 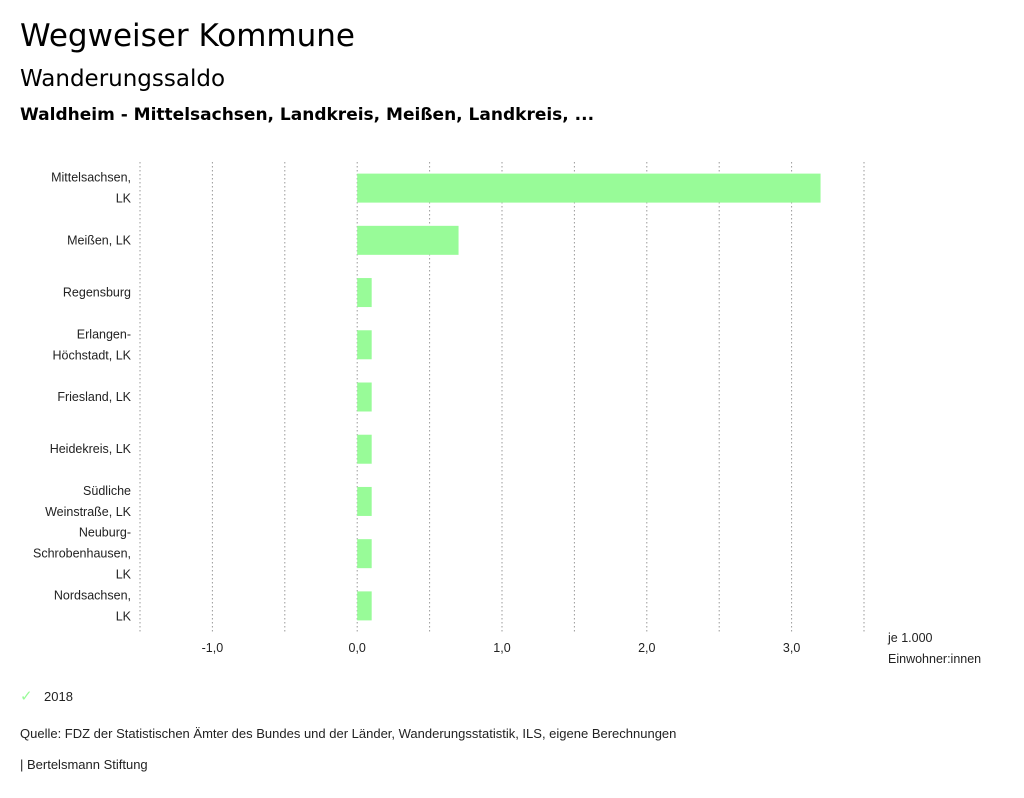 What do you see at coordinates (646, 648) in the screenshot?
I see `x-tick-label: 2,0` at bounding box center [646, 648].